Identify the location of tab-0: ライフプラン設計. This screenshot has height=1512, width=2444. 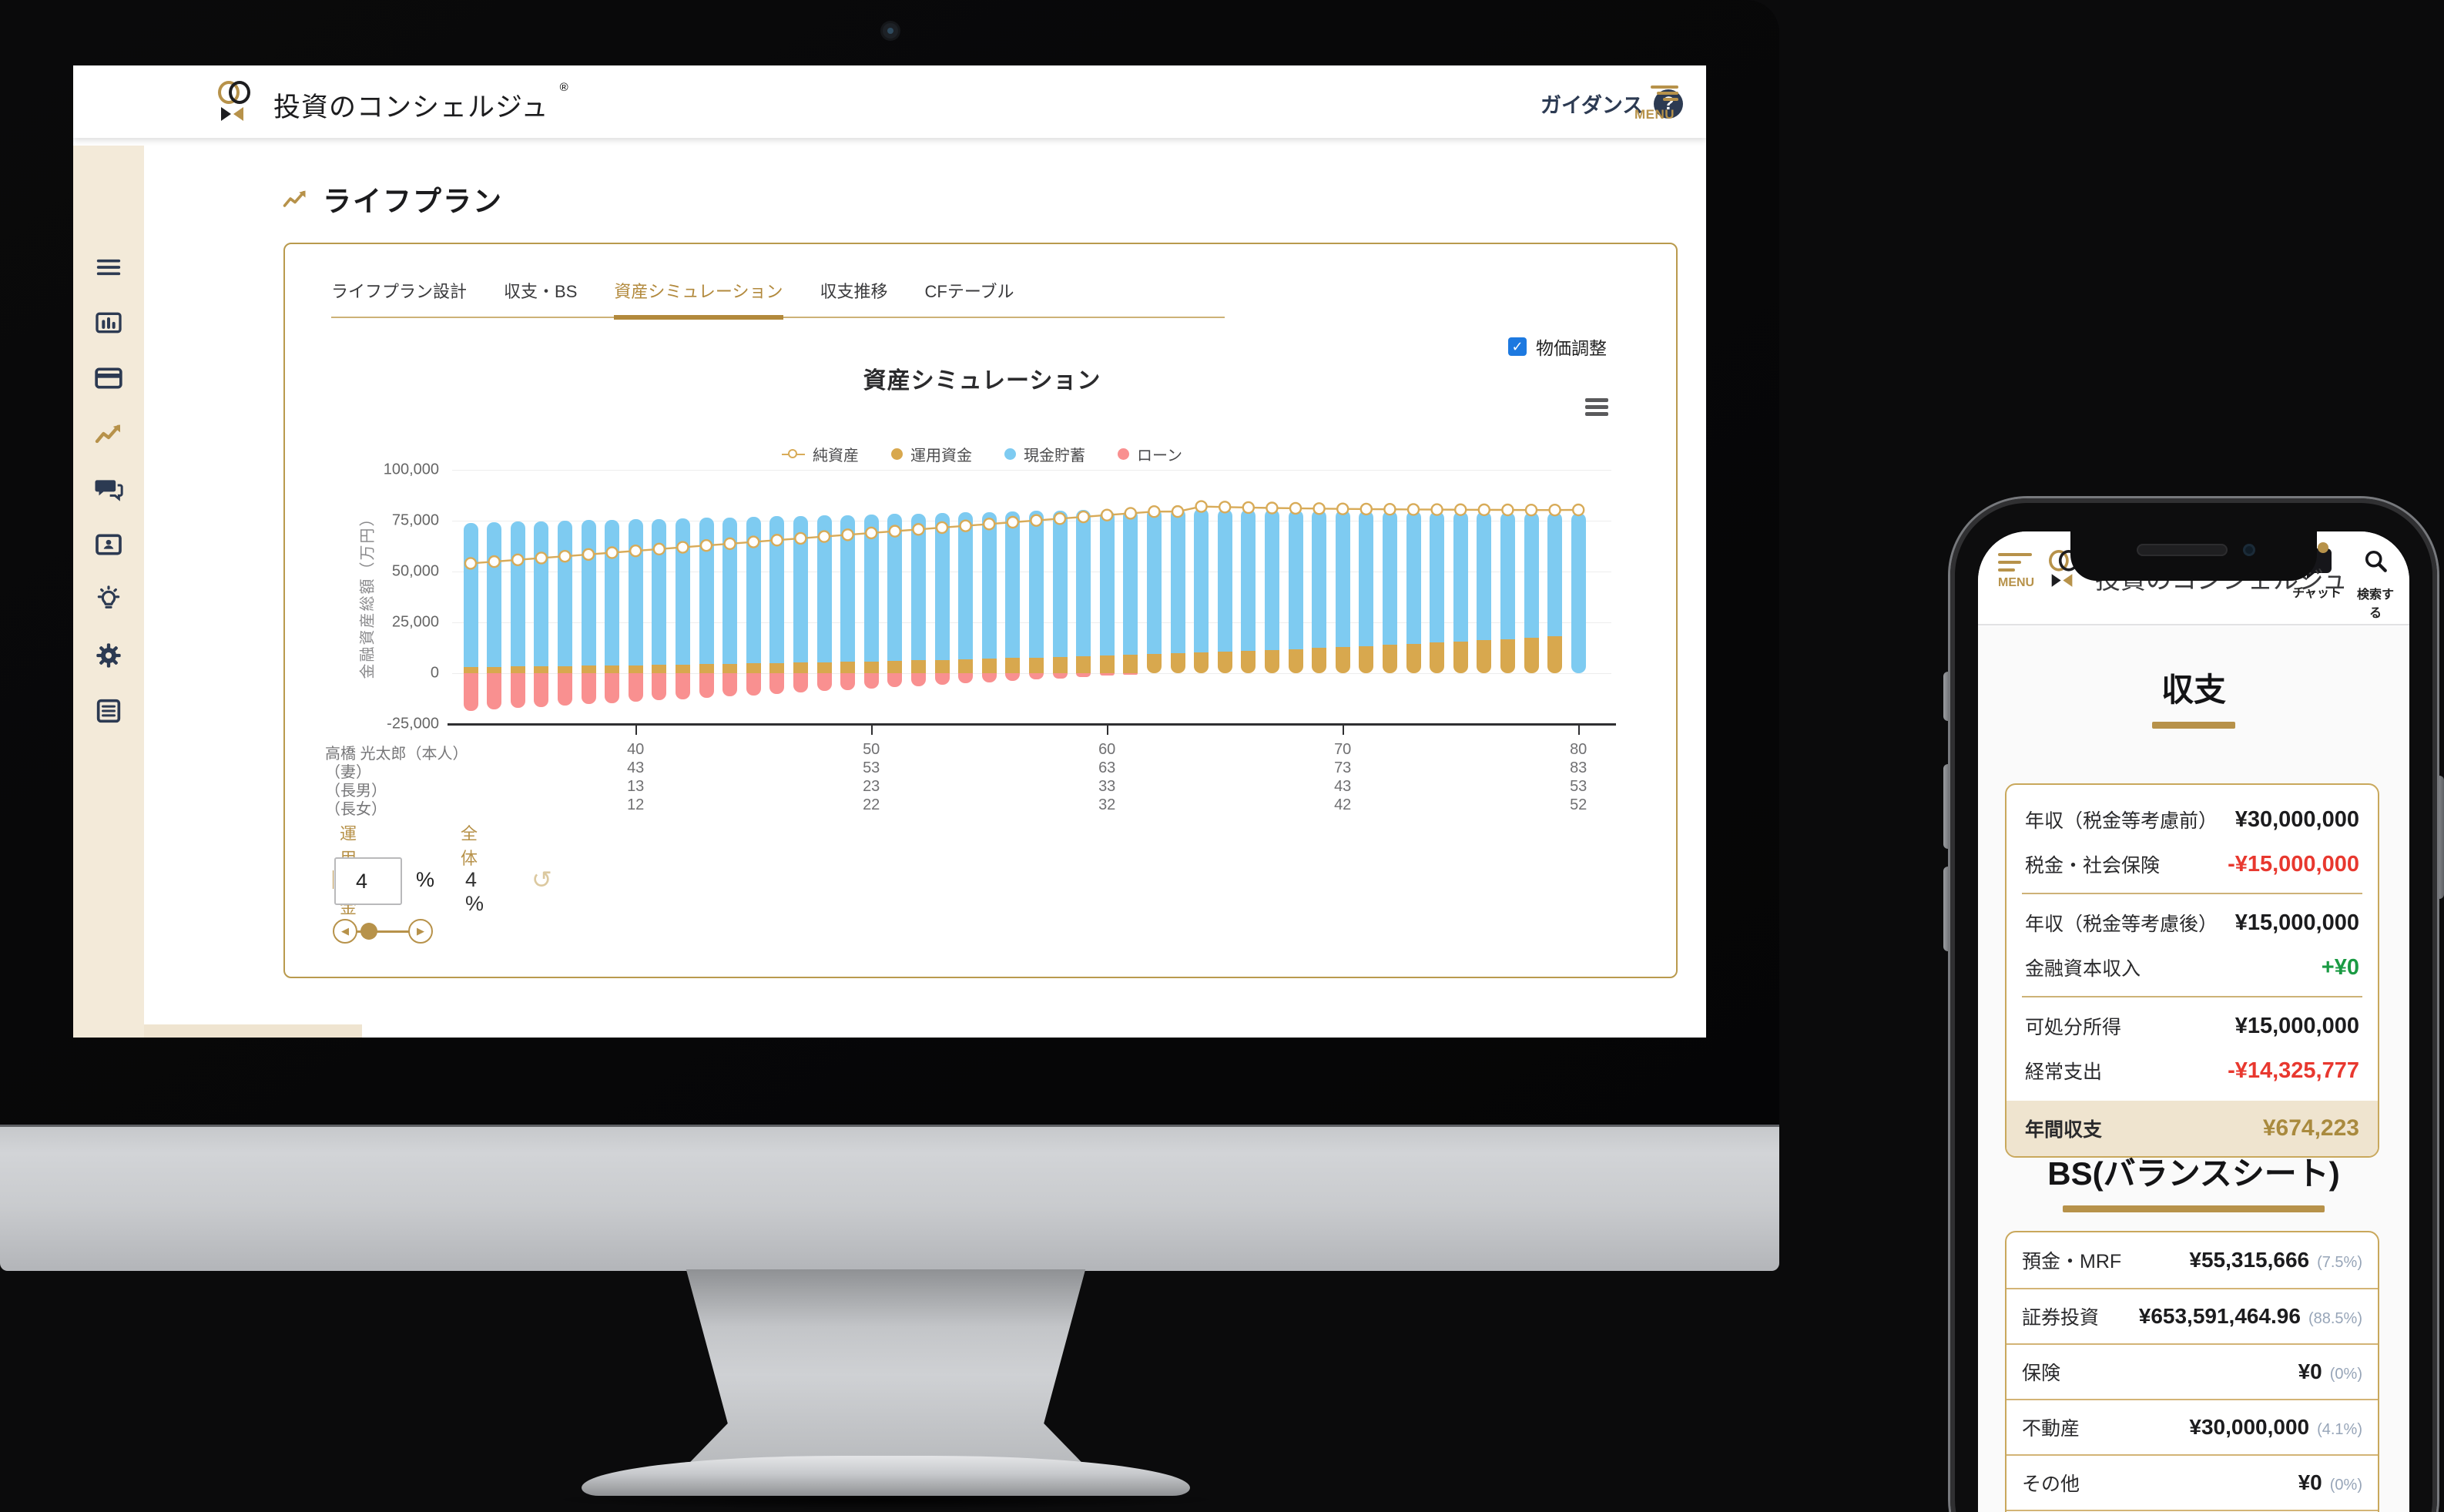
(400, 291).